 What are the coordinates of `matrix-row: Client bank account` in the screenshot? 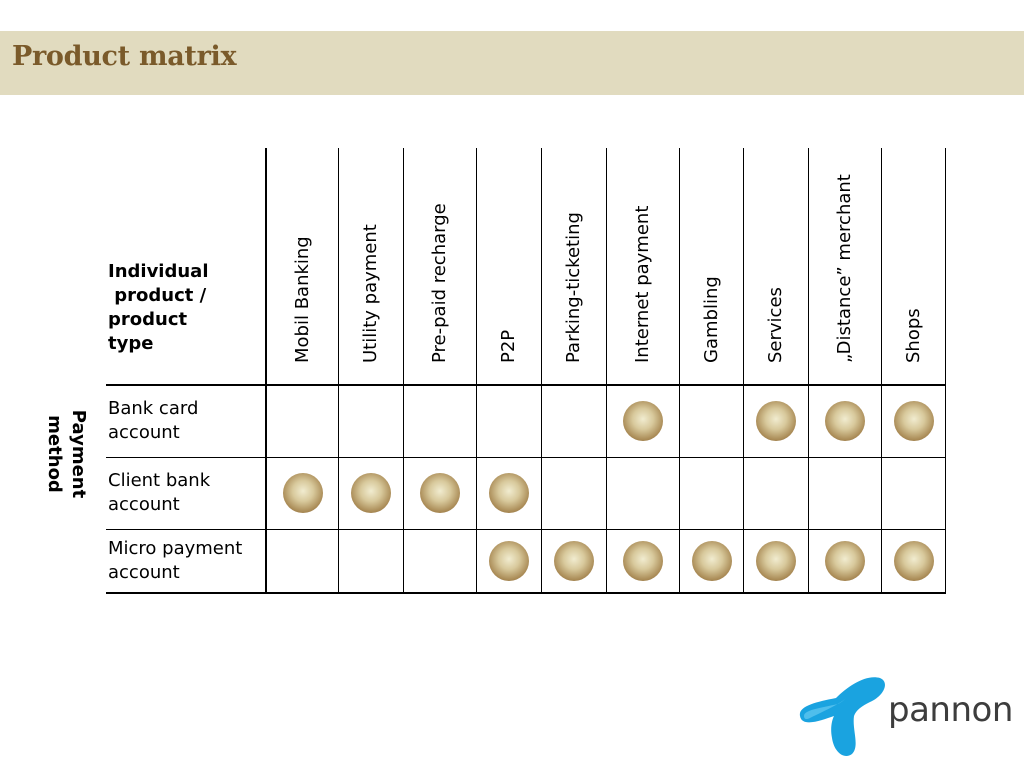 It's located at (526, 493).